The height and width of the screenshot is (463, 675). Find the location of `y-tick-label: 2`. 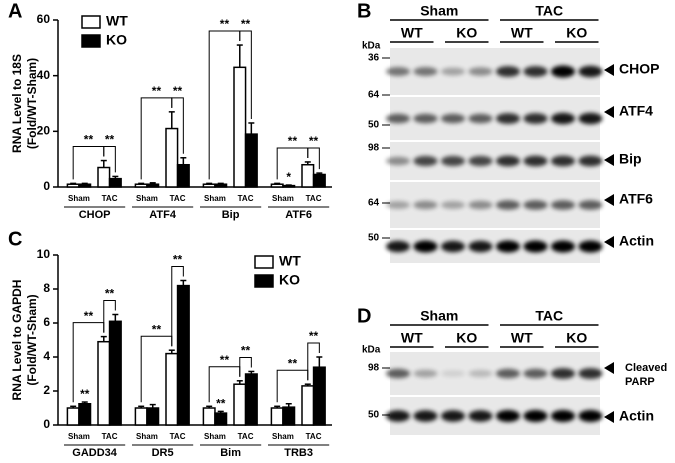

y-tick-label: 2 is located at coordinates (46, 390).